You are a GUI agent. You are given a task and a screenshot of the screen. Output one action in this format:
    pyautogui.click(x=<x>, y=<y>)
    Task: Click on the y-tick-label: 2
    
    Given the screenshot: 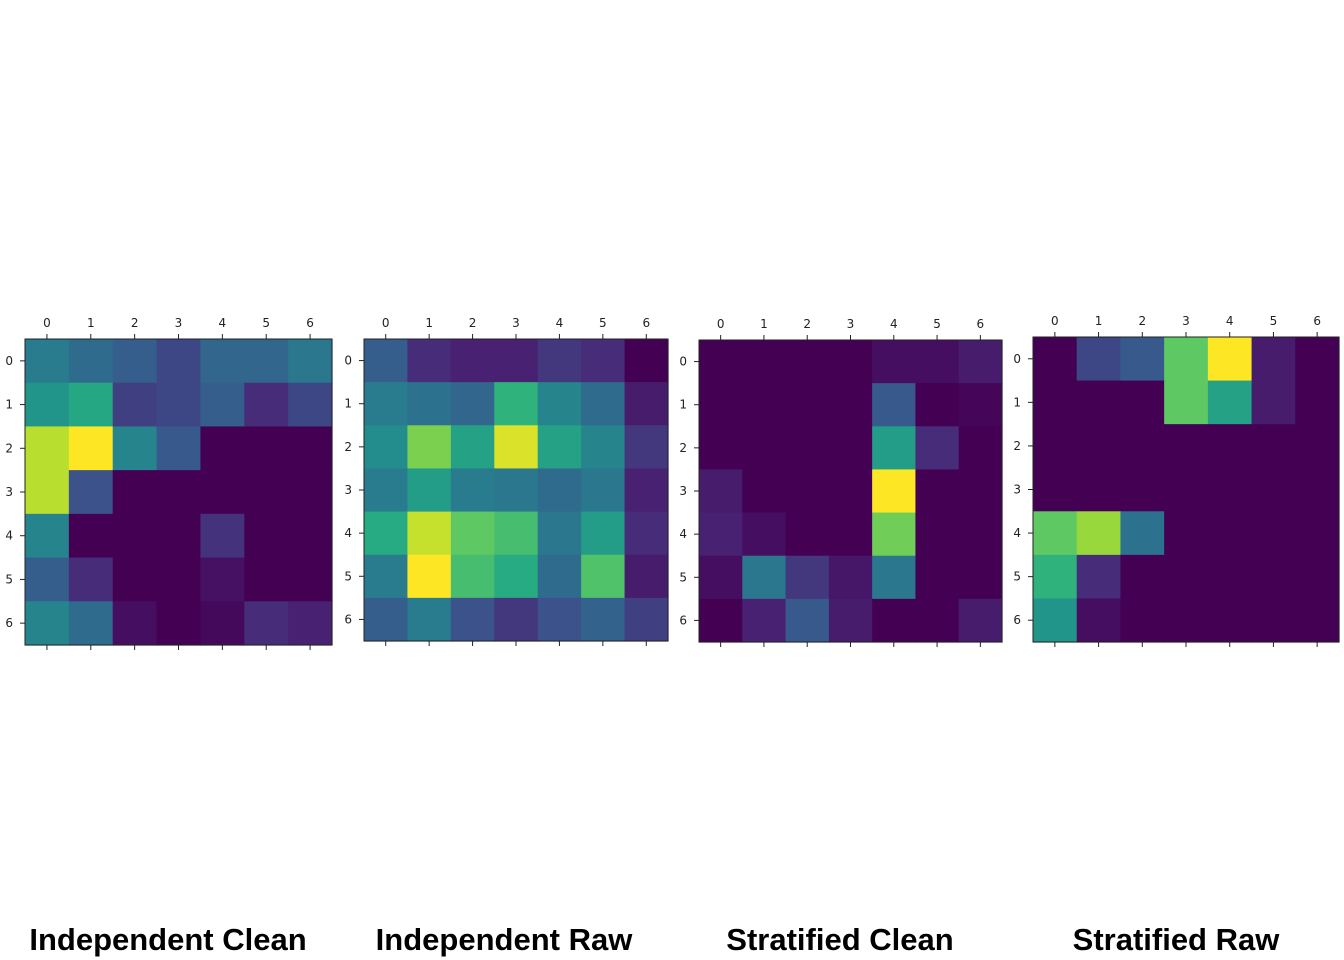 What is the action you would take?
    pyautogui.click(x=348, y=447)
    